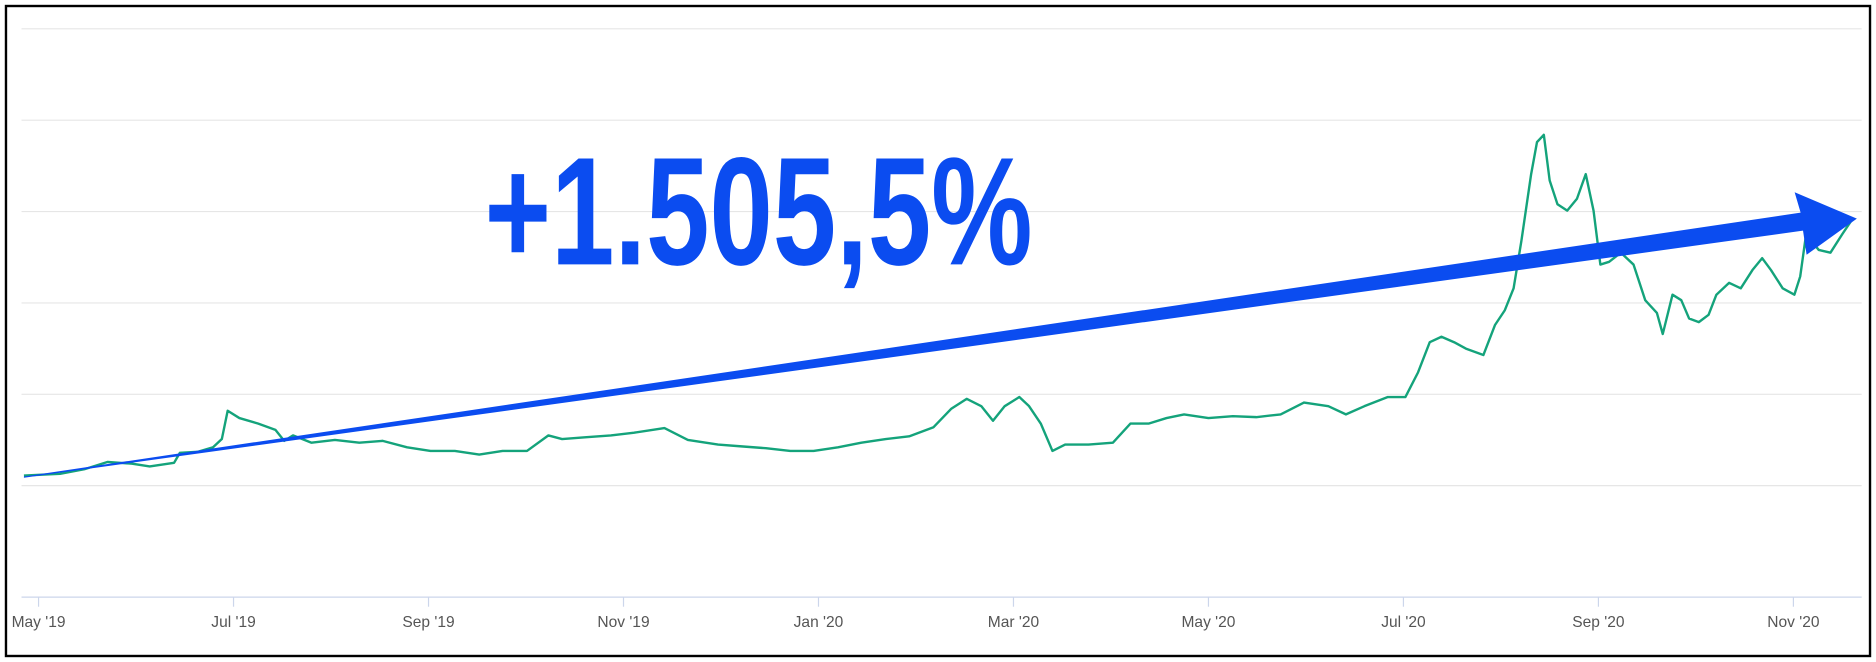 The width and height of the screenshot is (1876, 662). What do you see at coordinates (1014, 622) in the screenshot?
I see `x-tick-label: Mar '20` at bounding box center [1014, 622].